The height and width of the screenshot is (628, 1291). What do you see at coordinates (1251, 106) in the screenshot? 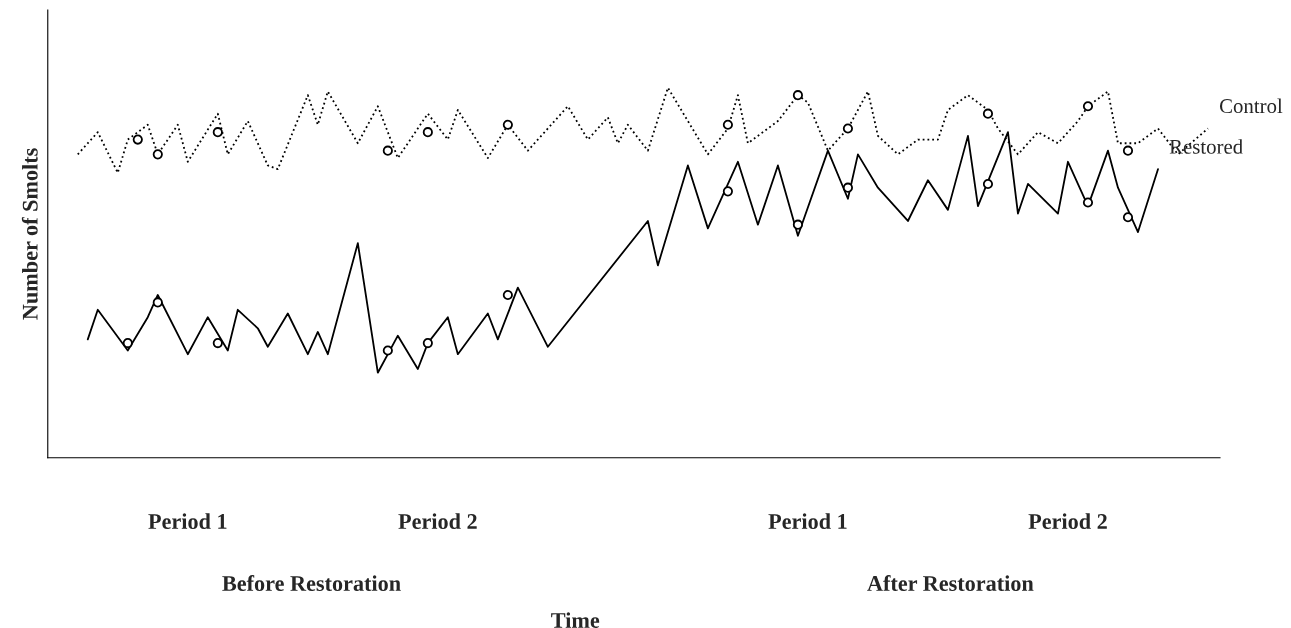
I see `series-label: Control` at bounding box center [1251, 106].